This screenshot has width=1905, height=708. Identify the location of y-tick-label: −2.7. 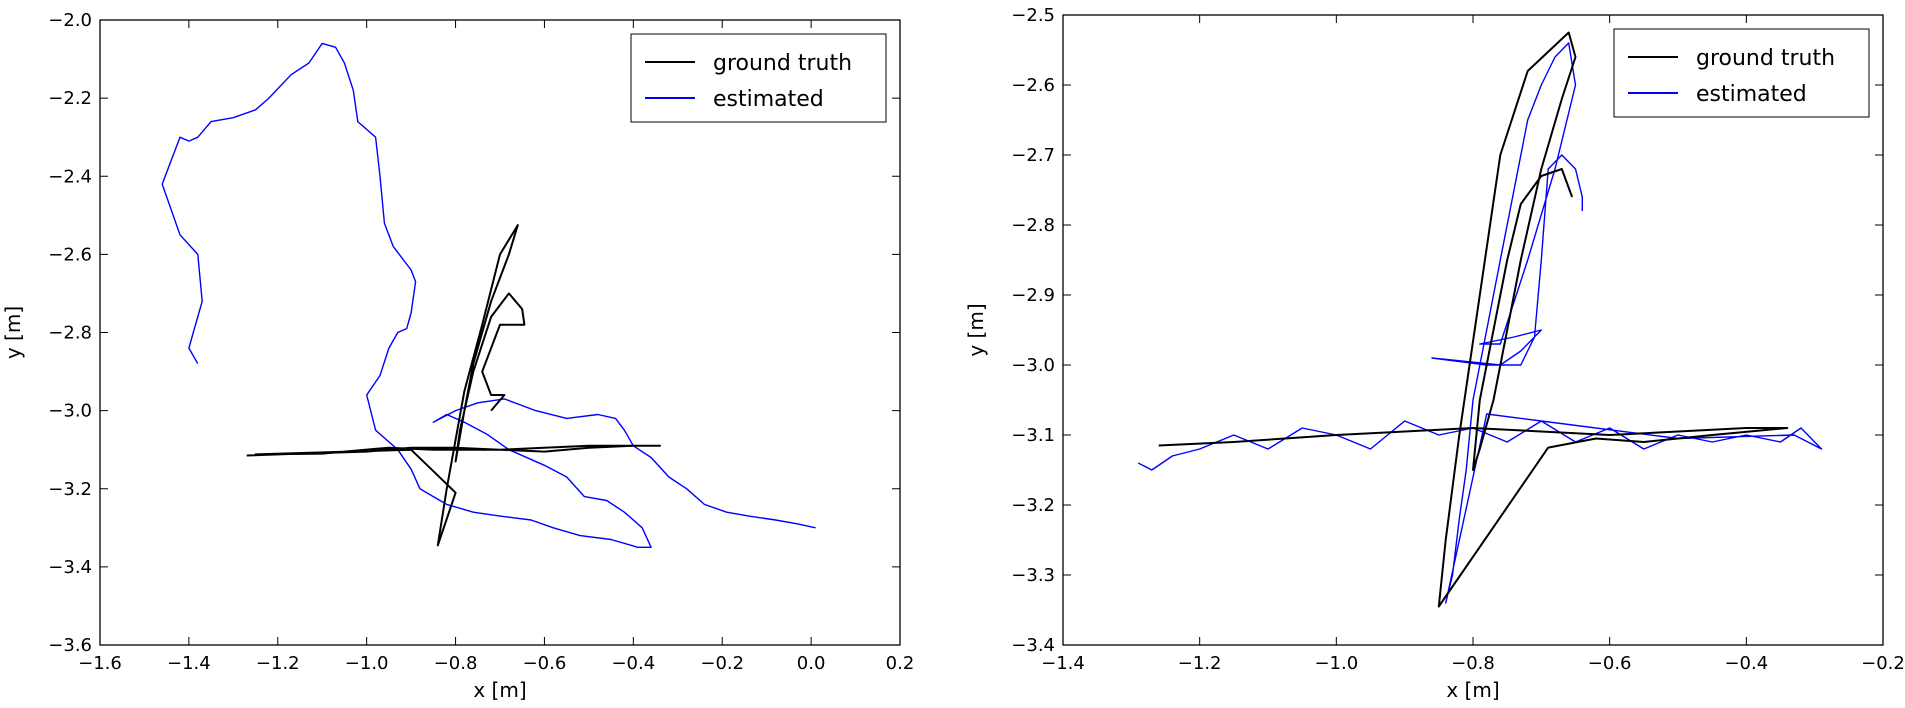
(1033, 155).